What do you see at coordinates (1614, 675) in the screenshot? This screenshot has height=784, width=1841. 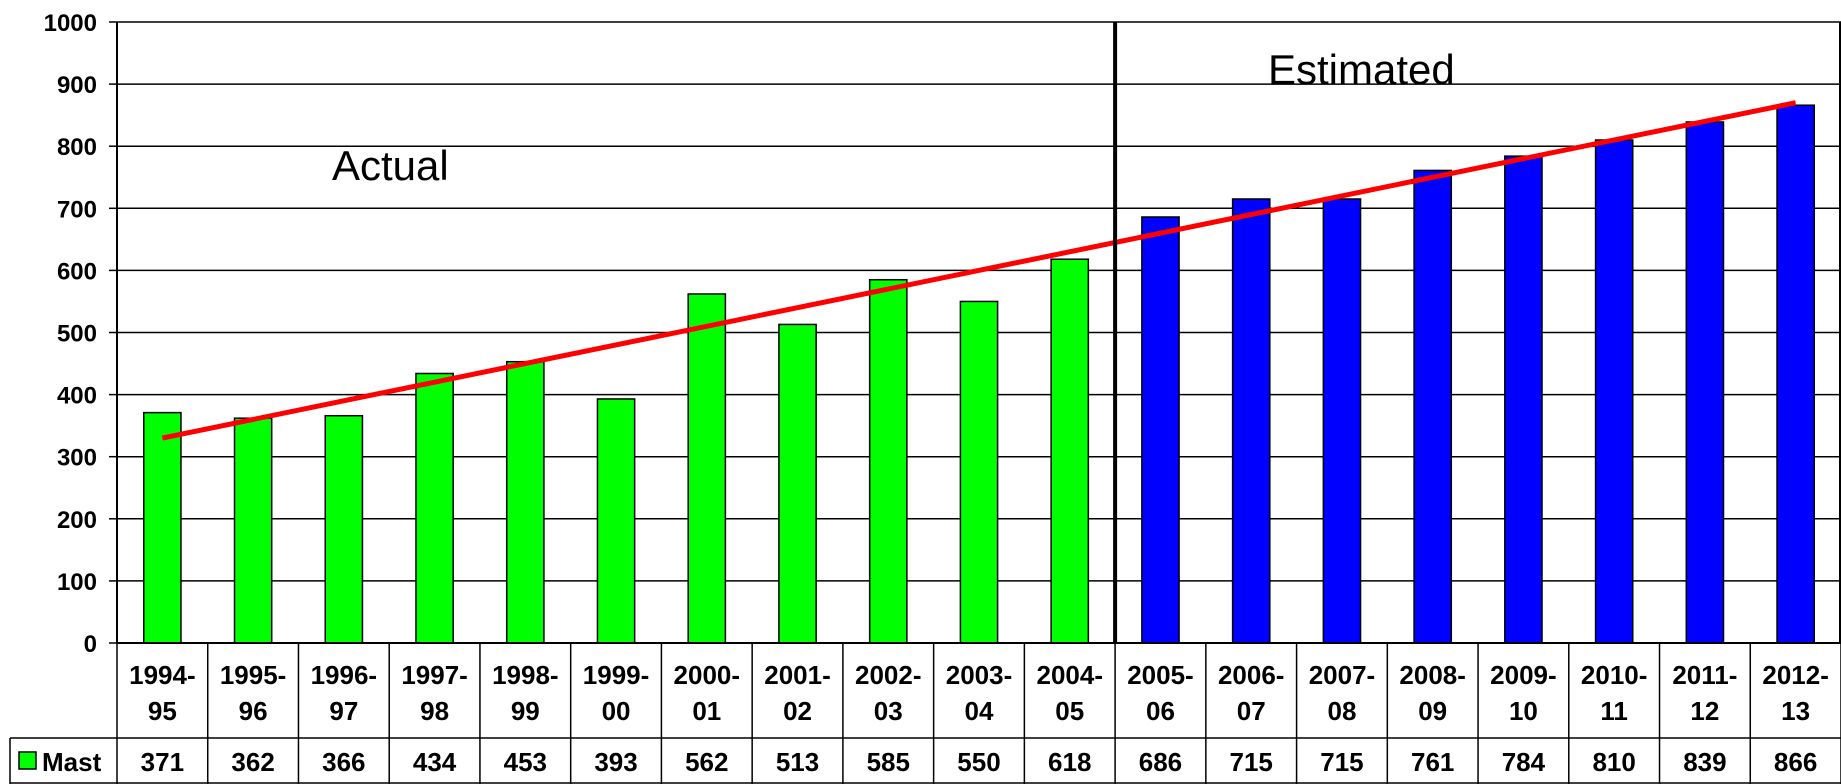 I see `x-tick-label: 2010-` at bounding box center [1614, 675].